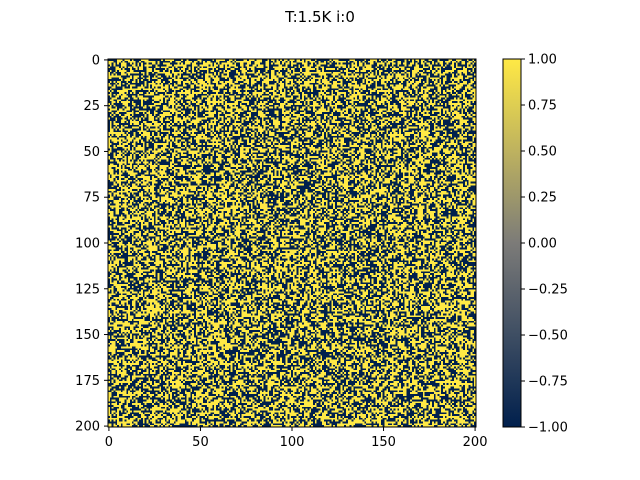 This screenshot has height=480, width=640. Describe the element at coordinates (96, 60) in the screenshot. I see `y-tick-label: 0` at that location.